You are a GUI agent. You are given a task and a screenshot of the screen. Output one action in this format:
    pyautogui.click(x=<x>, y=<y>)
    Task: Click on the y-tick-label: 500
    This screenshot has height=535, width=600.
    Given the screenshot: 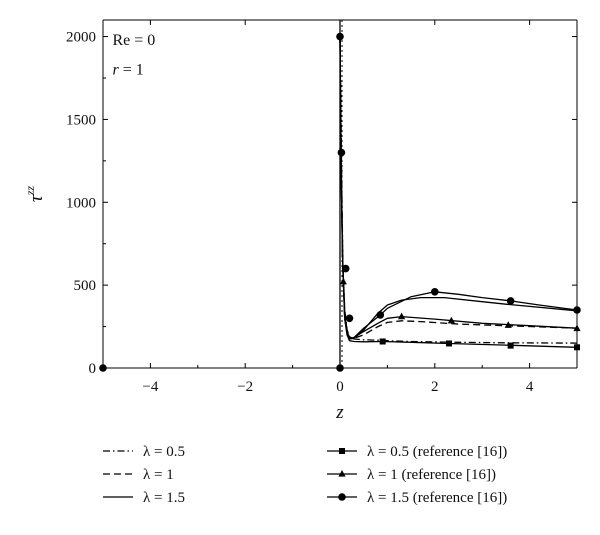 What is the action you would take?
    pyautogui.click(x=85, y=286)
    